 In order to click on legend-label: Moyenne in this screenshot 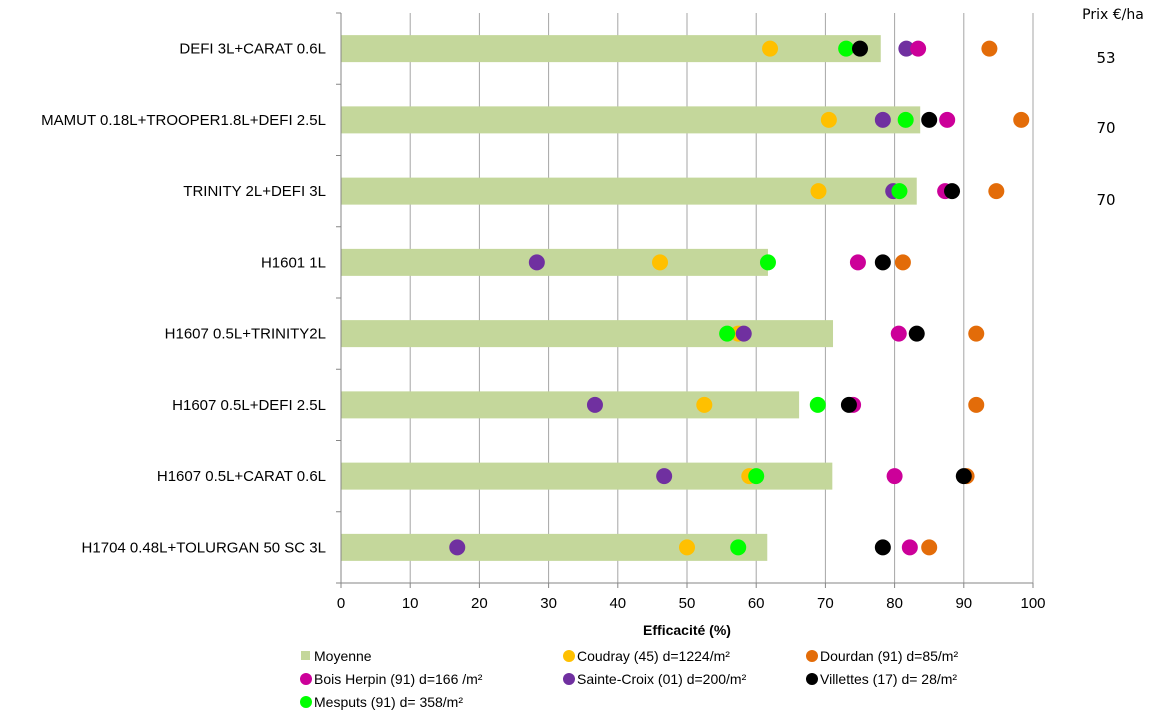, I will do `click(343, 656)`.